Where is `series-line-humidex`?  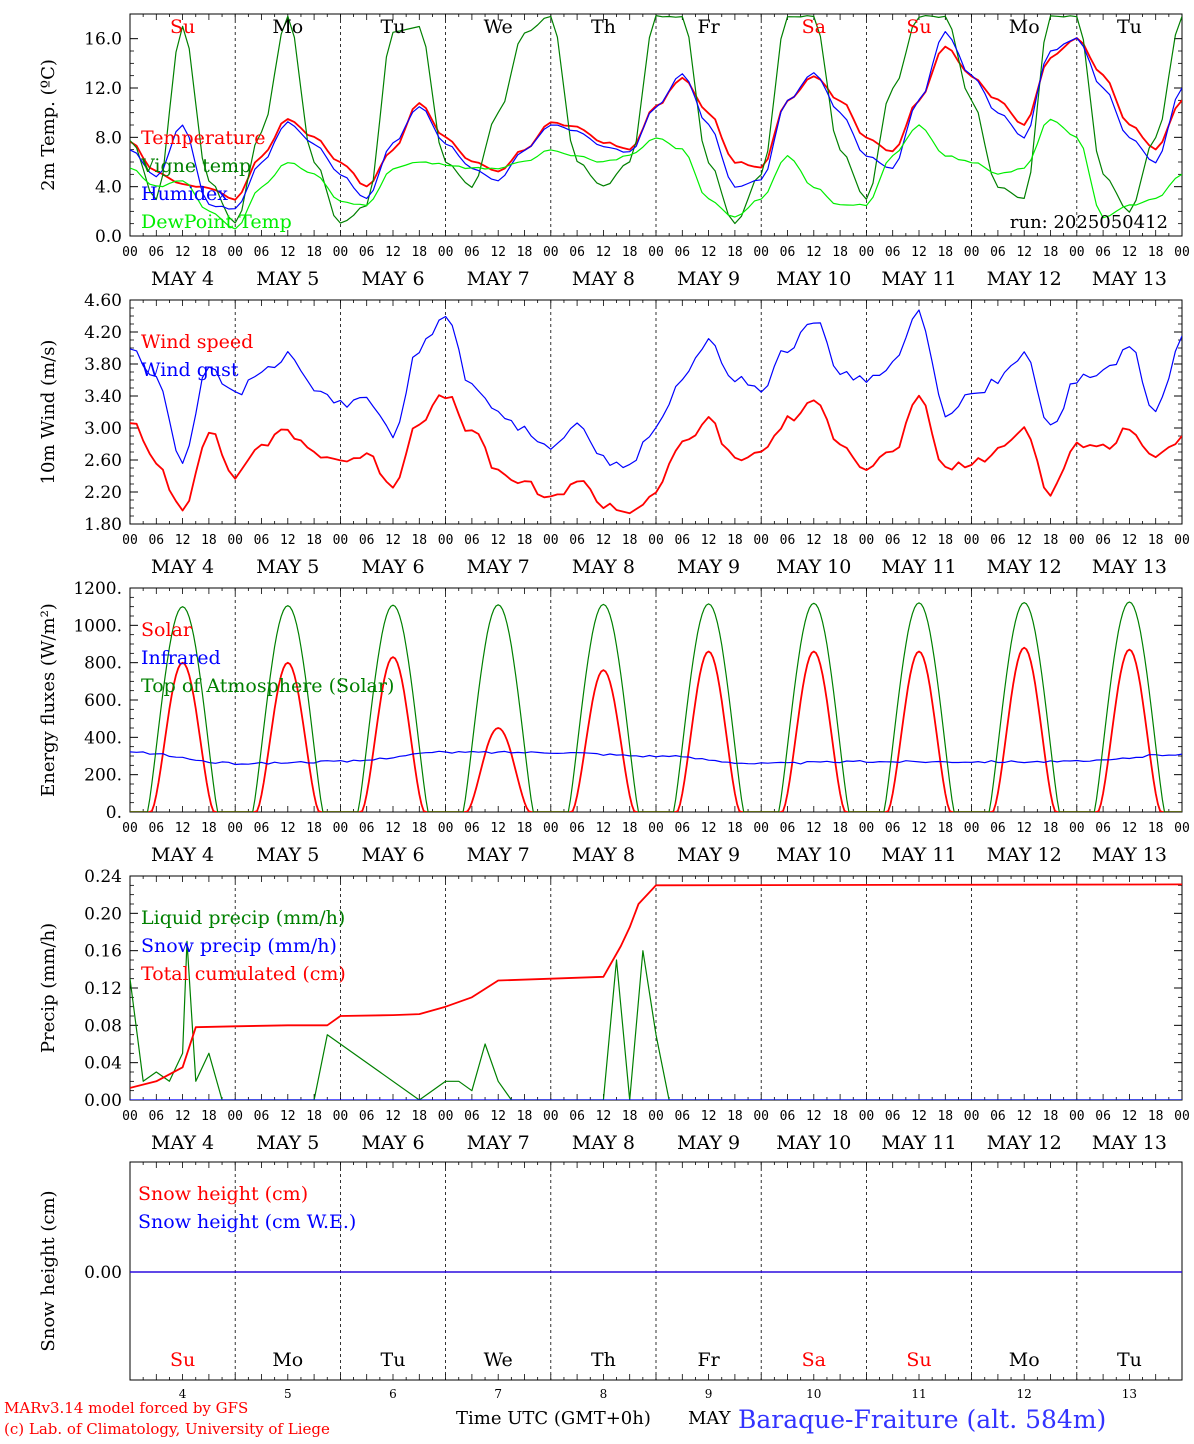
series-line-humidex is located at coordinates (656, 120).